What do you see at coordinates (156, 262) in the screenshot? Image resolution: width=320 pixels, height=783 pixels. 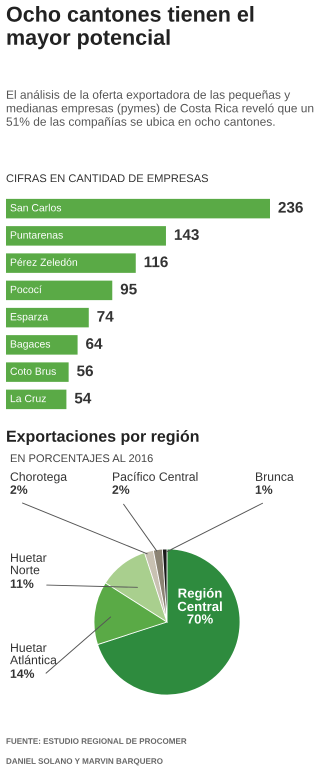 I see `data-label: 116` at bounding box center [156, 262].